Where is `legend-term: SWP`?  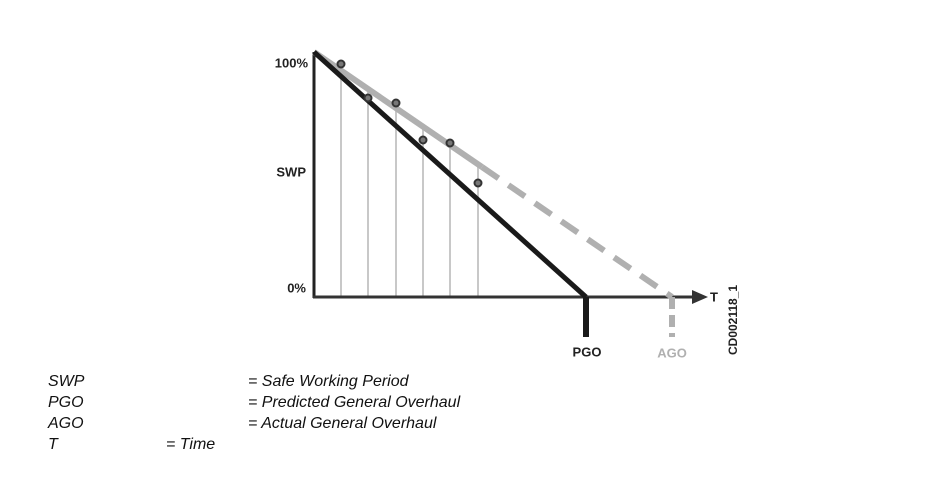 legend-term: SWP is located at coordinates (66, 381).